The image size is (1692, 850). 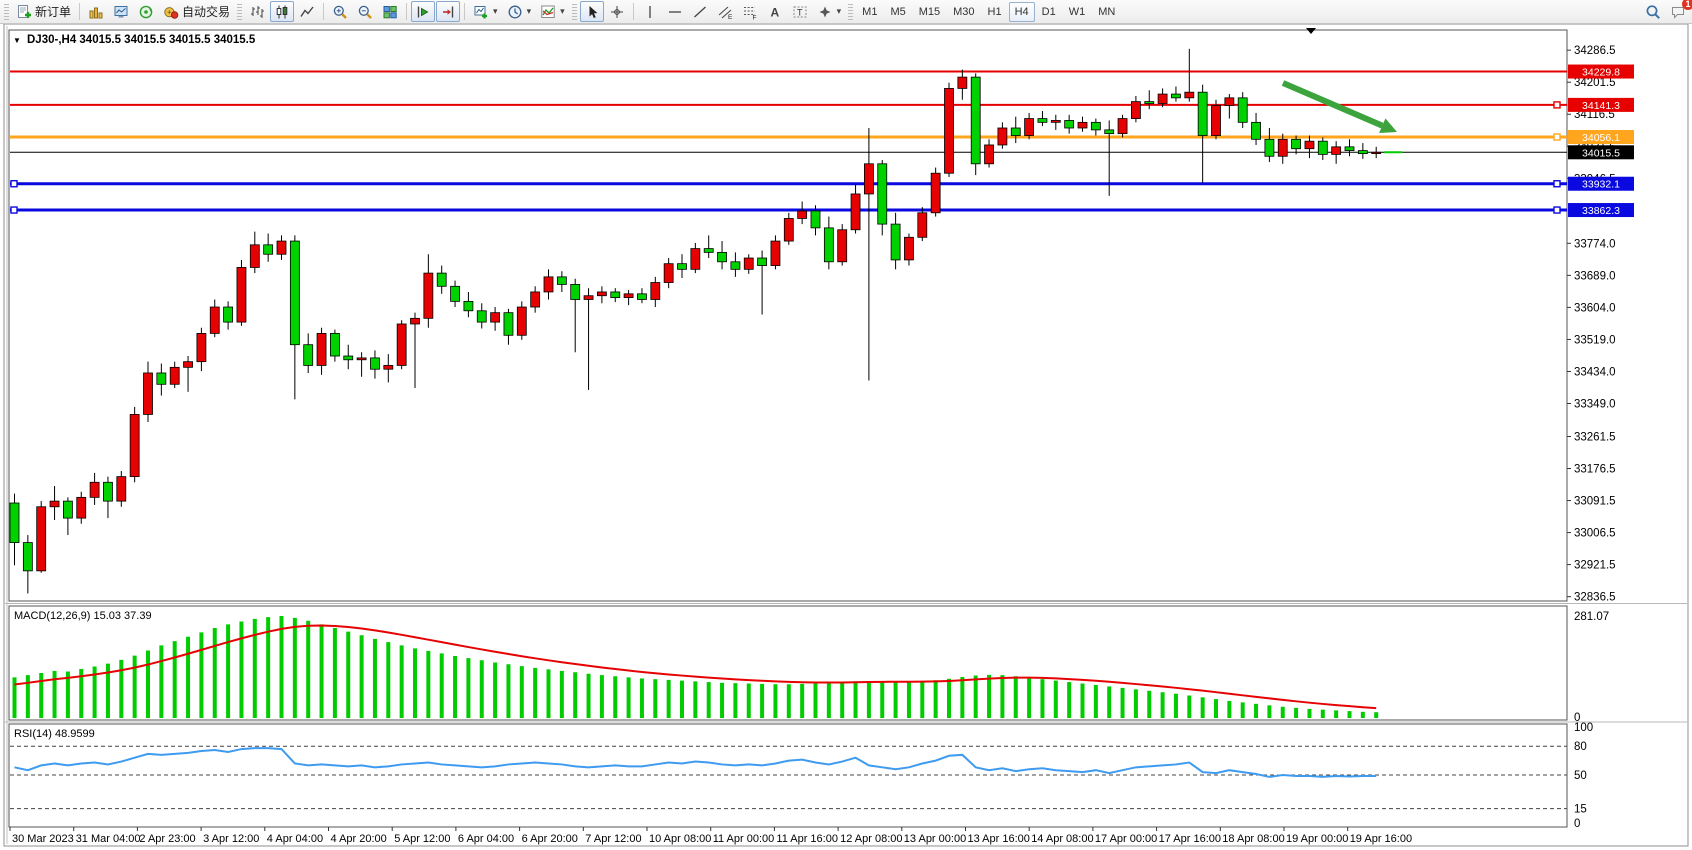 What do you see at coordinates (282, 11) in the screenshot?
I see `candlestick-chart-button` at bounding box center [282, 11].